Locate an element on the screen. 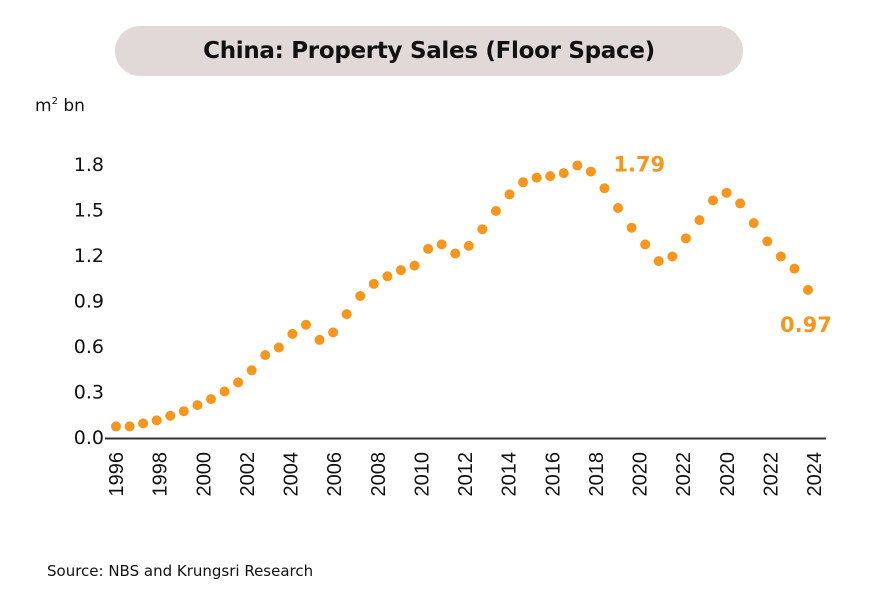 This screenshot has height=598, width=870. x-tick-label: 2014 is located at coordinates (510, 474).